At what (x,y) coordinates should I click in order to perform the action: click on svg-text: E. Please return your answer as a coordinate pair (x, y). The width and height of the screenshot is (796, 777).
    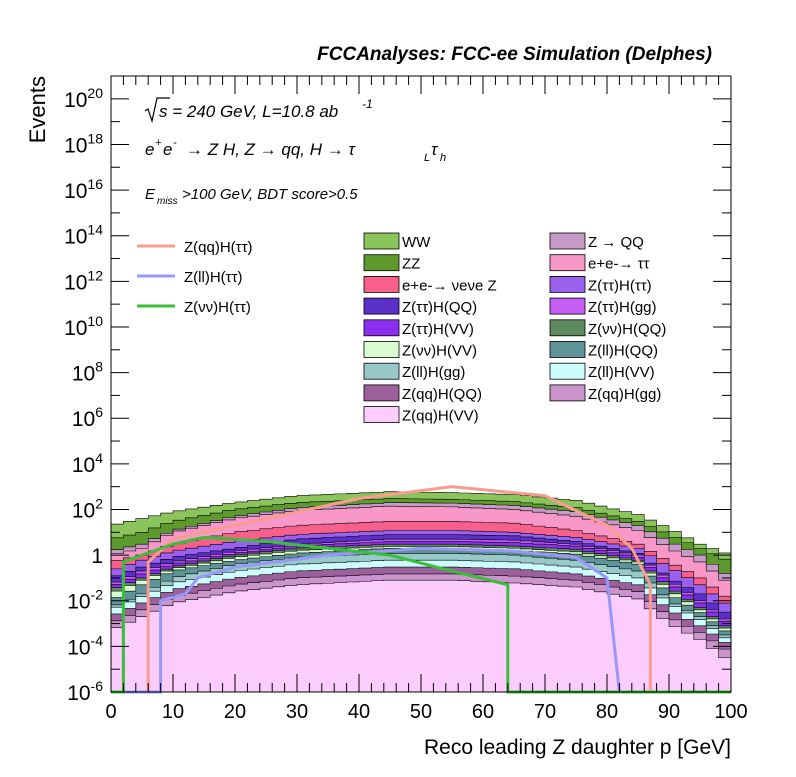
    Looking at the image, I should click on (150, 194).